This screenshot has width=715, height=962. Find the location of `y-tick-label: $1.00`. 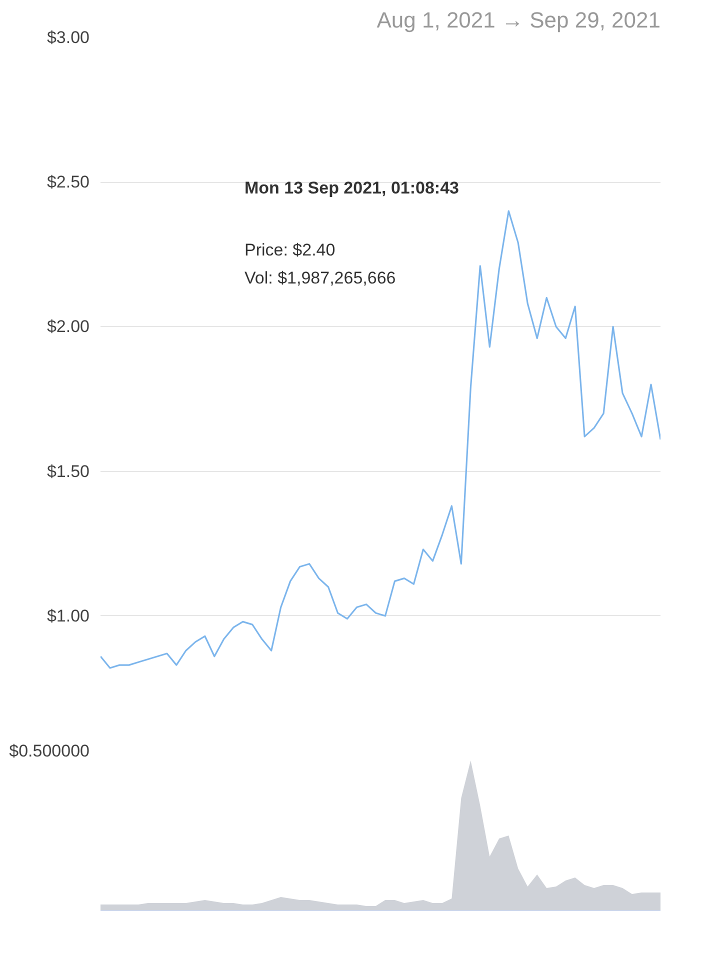

y-tick-label: $1.00 is located at coordinates (68, 616).